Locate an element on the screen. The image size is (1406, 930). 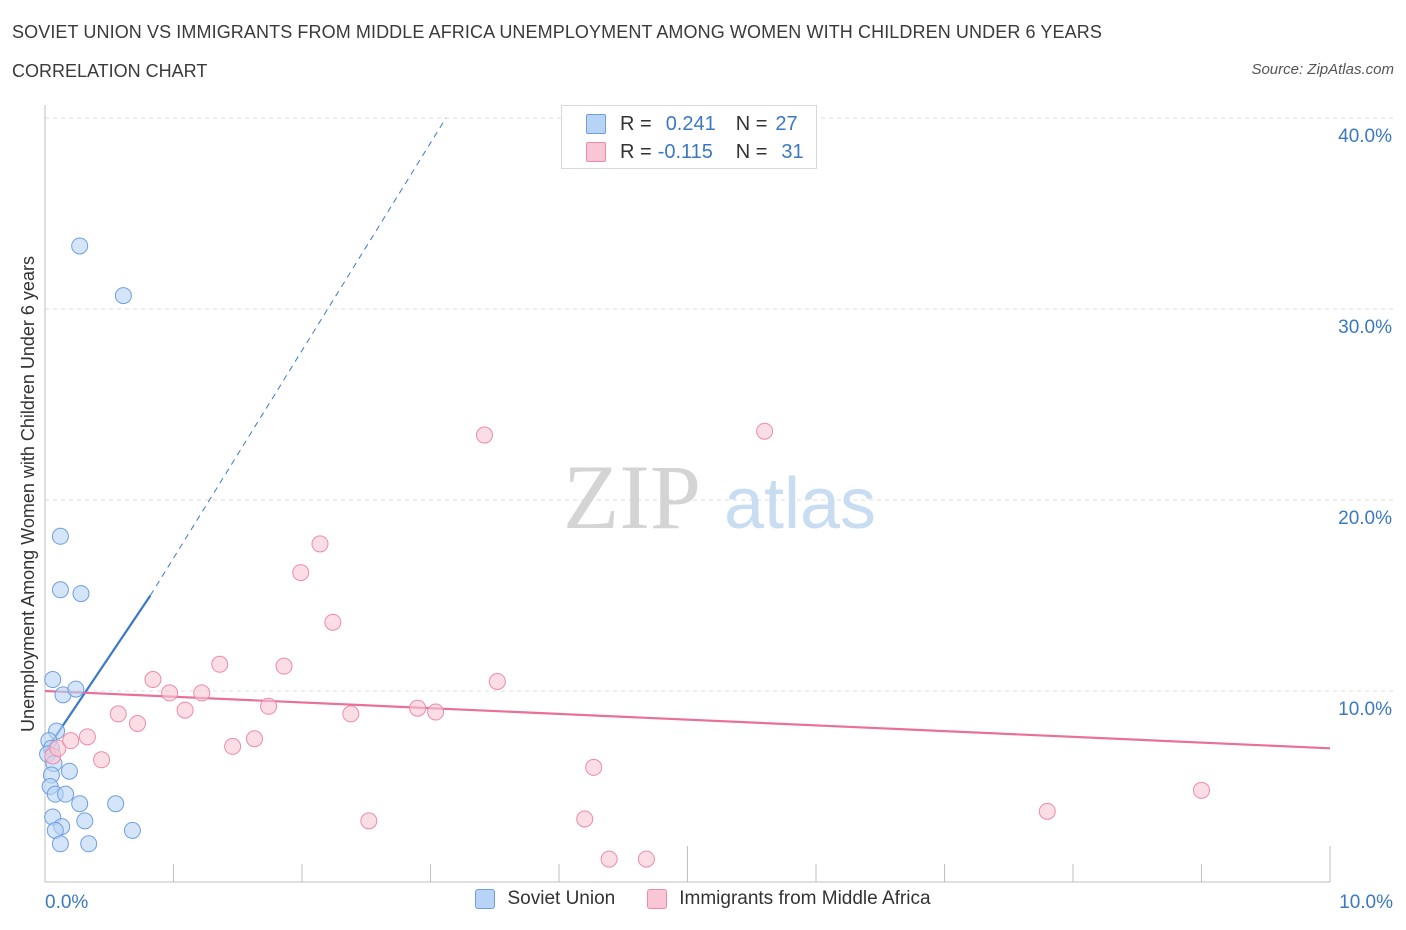
legend-item-soviet-union: Soviet Union is located at coordinates (545, 899).